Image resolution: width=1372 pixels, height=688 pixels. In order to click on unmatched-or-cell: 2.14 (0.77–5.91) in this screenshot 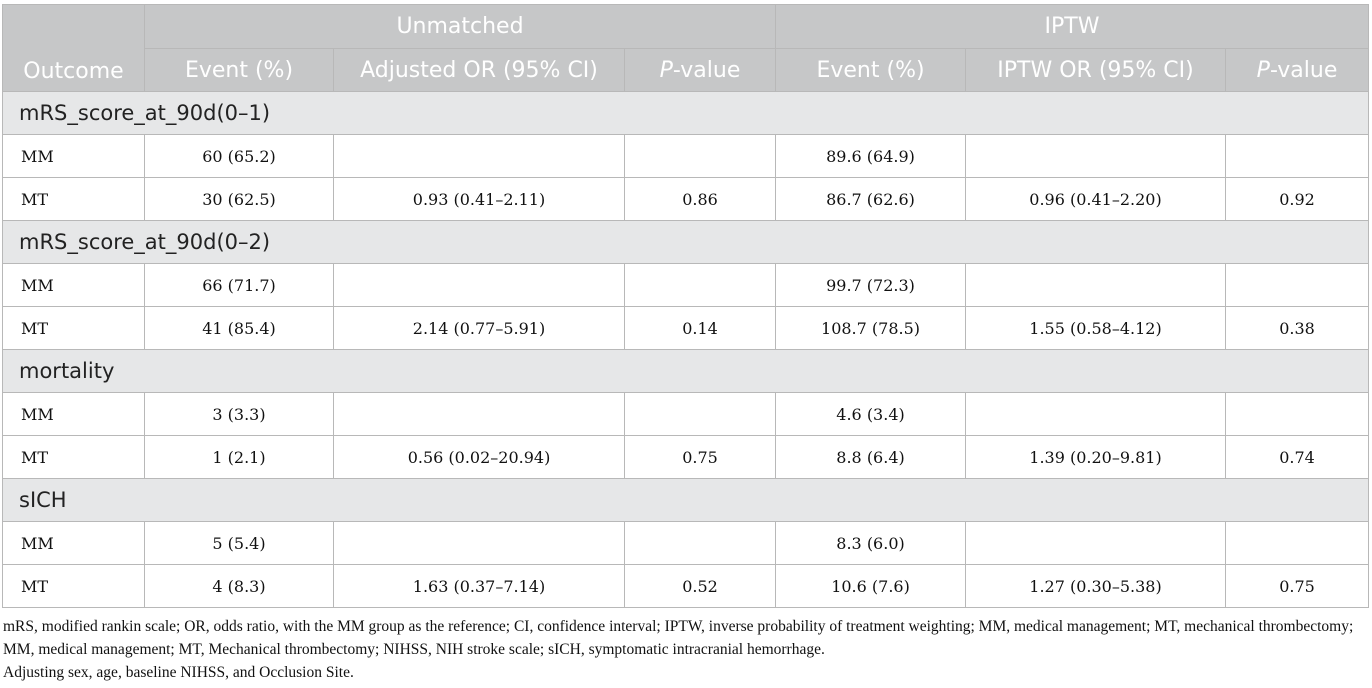, I will do `click(479, 328)`.